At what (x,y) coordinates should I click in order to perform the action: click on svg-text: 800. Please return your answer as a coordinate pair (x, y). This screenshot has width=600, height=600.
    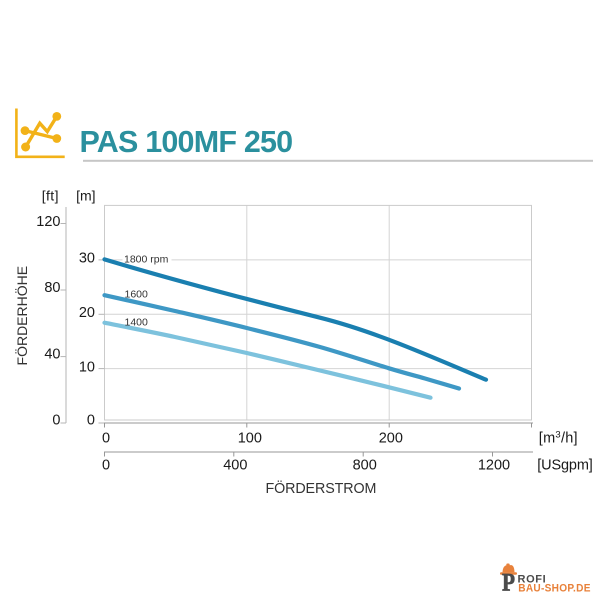
    Looking at the image, I should click on (365, 466).